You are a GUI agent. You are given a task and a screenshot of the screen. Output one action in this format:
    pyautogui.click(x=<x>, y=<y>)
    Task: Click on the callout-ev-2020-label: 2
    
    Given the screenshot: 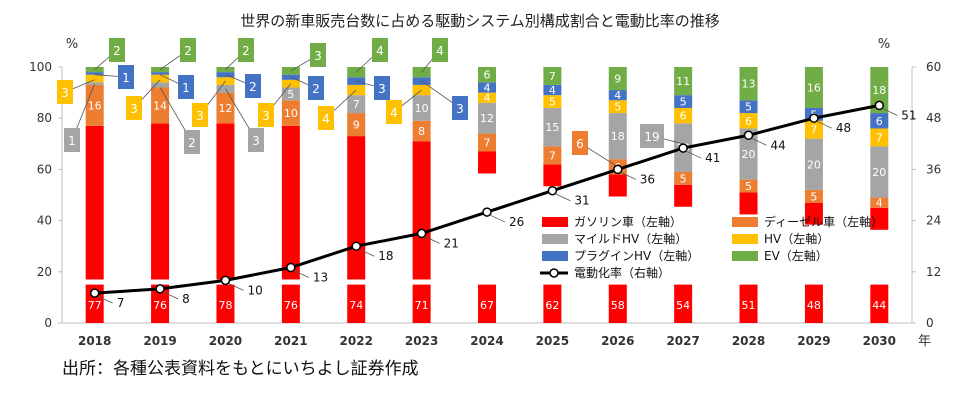 What is the action you would take?
    pyautogui.click(x=246, y=51)
    